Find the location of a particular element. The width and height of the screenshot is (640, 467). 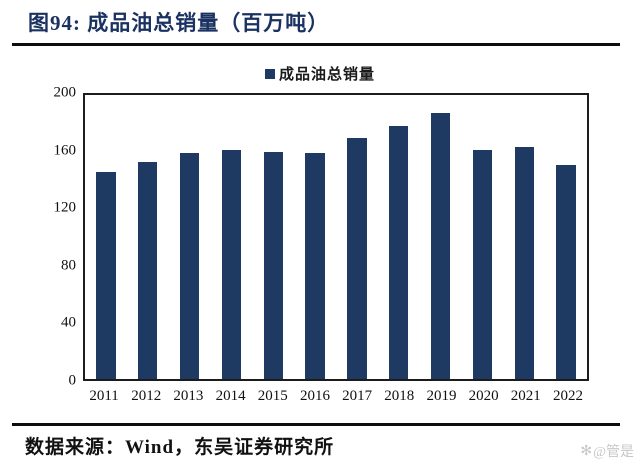

bar-slot-2018 is located at coordinates (399, 237).